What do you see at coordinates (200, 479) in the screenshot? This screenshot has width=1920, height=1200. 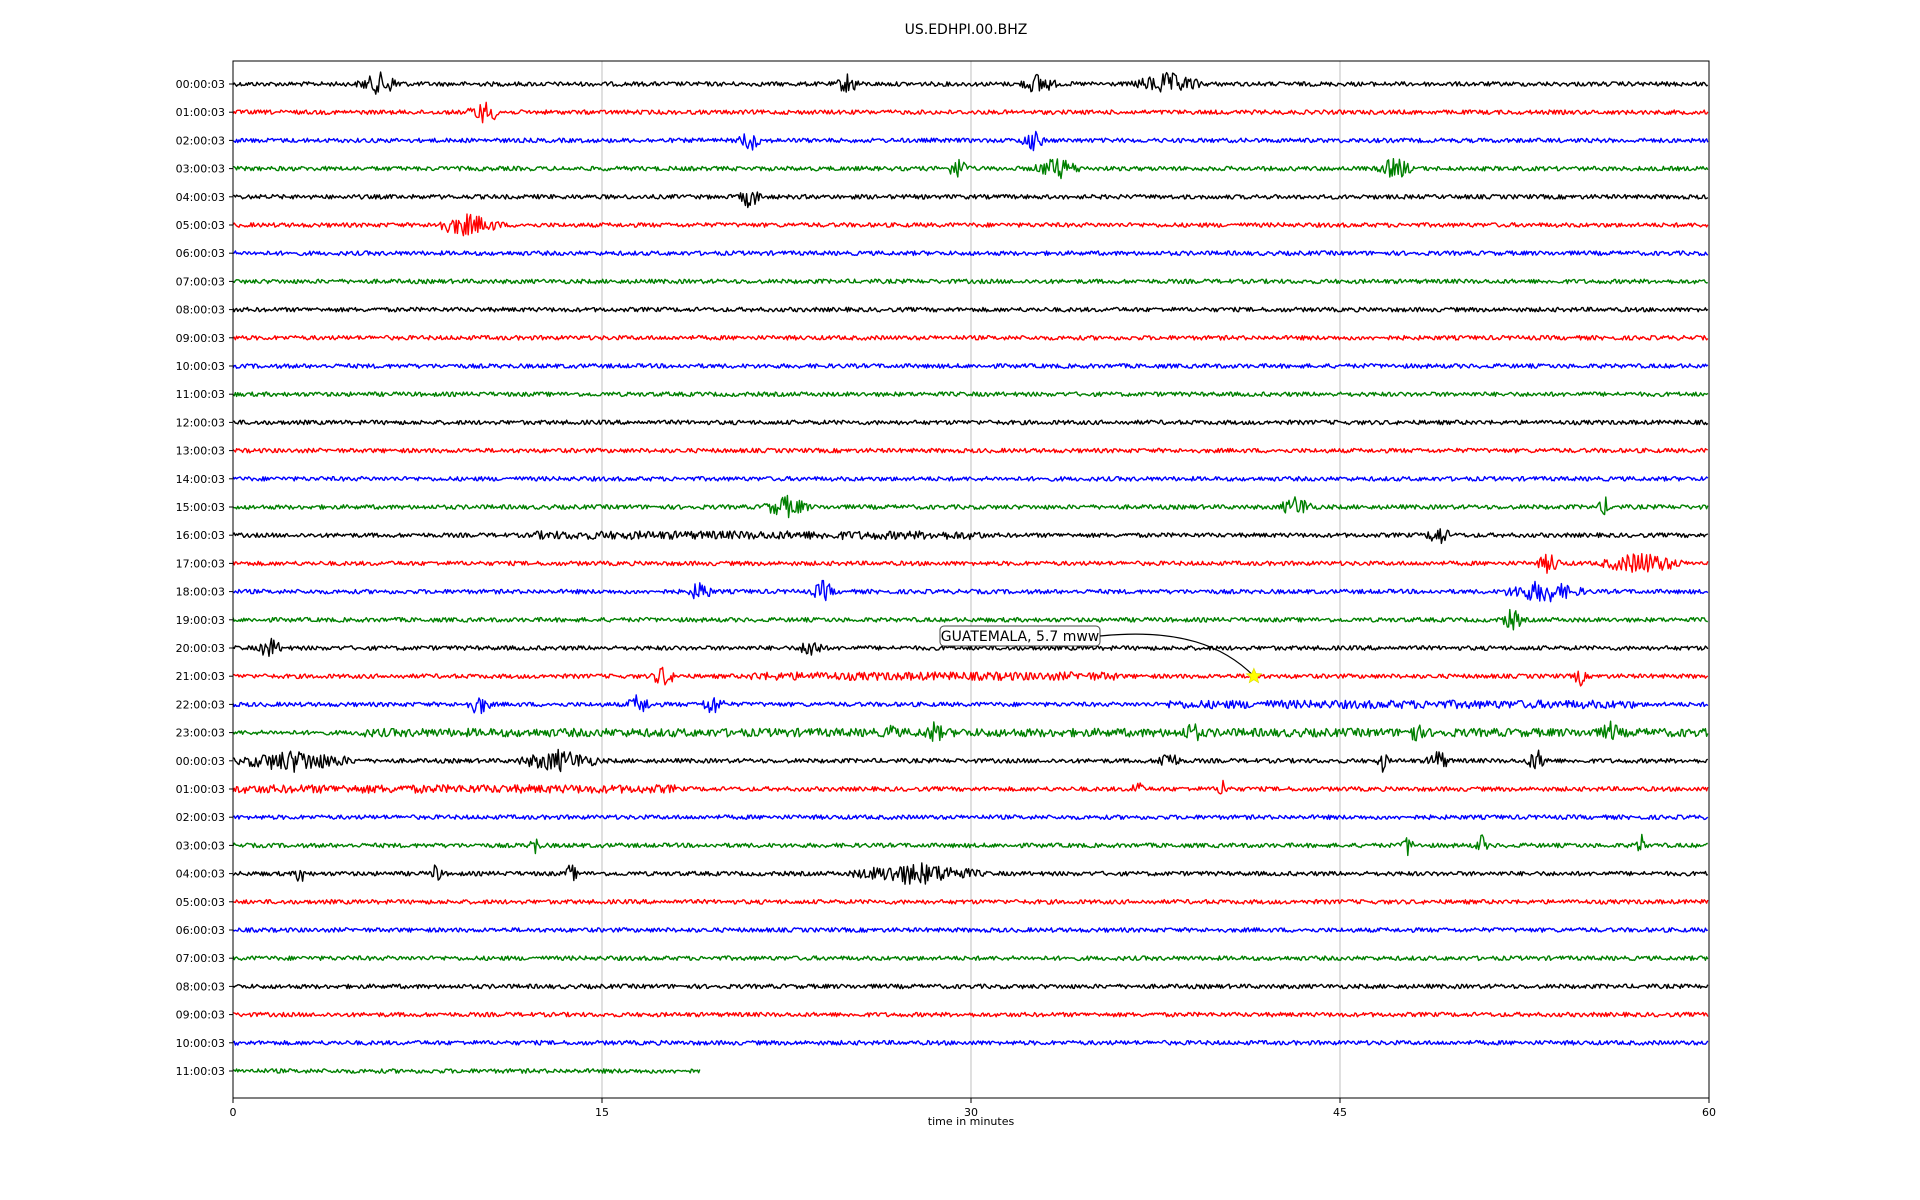 I see `row-label-14: 14:00:03` at bounding box center [200, 479].